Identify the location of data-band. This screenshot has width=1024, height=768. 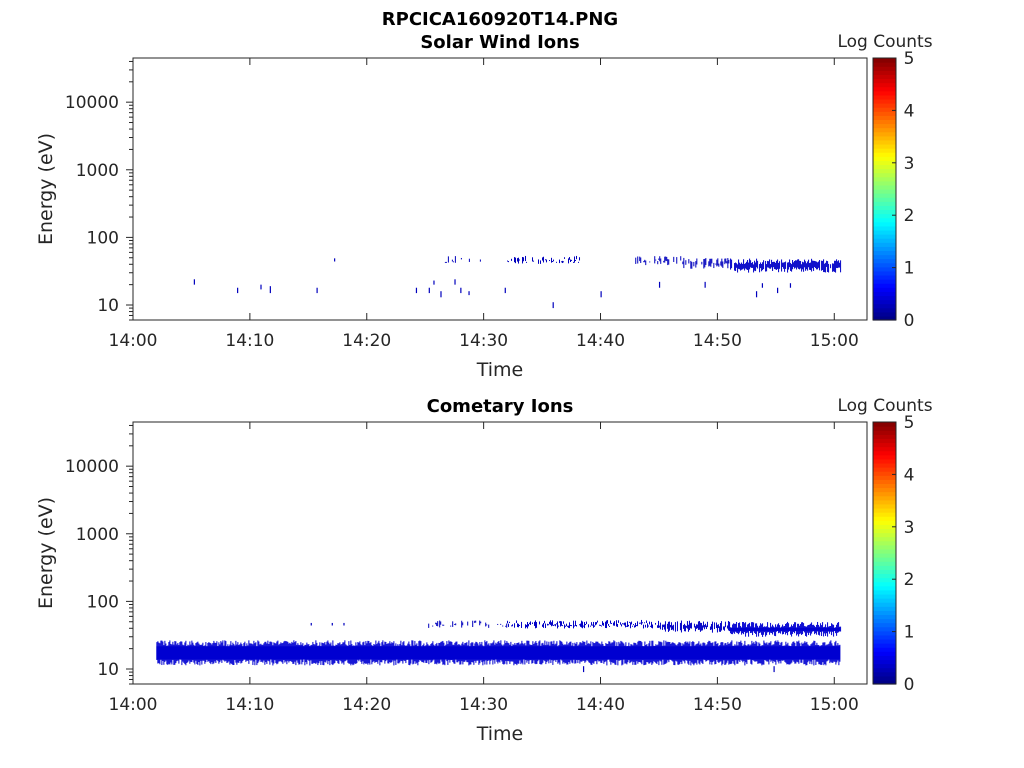
(694, 626).